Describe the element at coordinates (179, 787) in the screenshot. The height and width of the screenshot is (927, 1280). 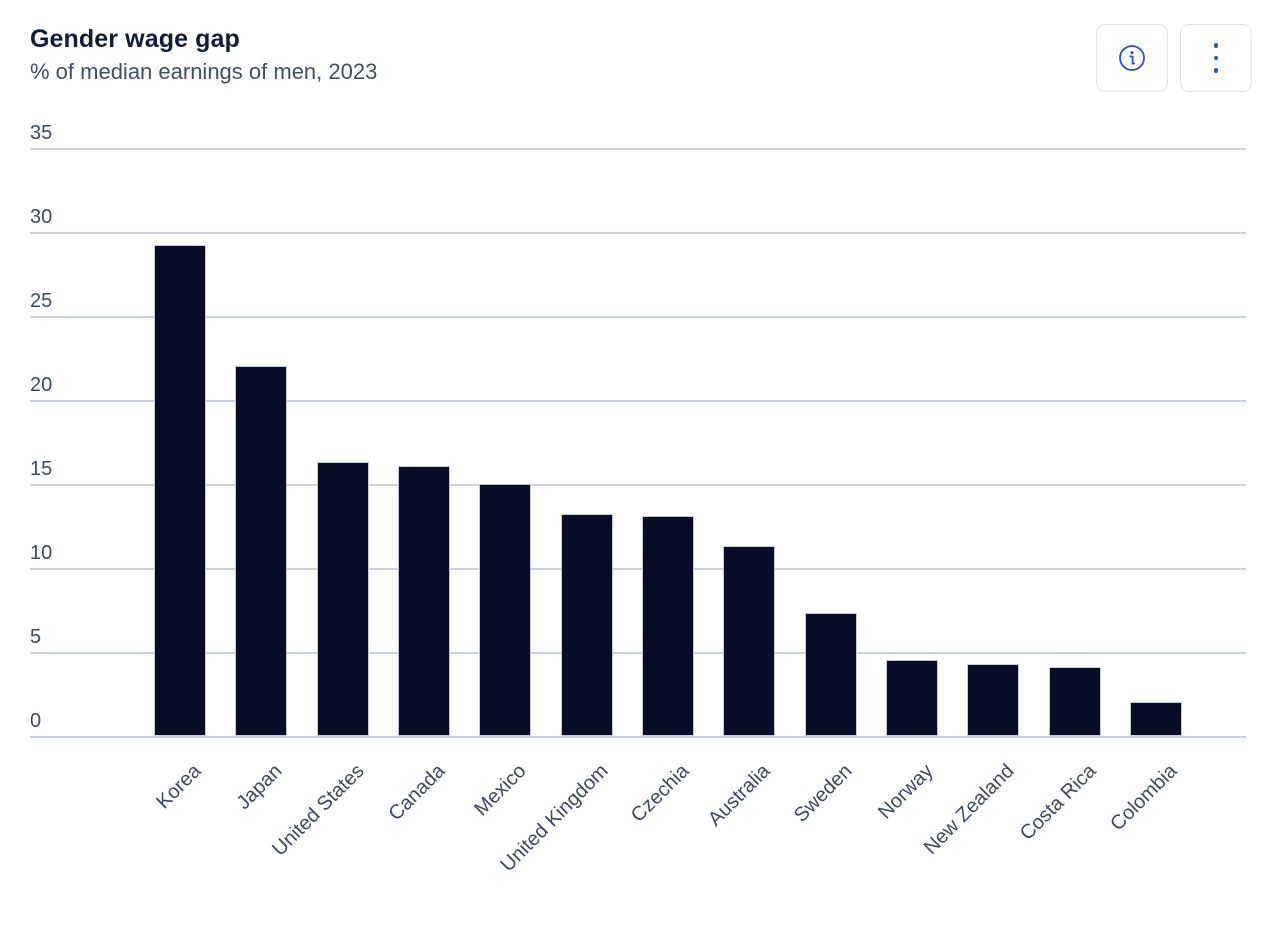
I see `x-label-korea: Korea` at that location.